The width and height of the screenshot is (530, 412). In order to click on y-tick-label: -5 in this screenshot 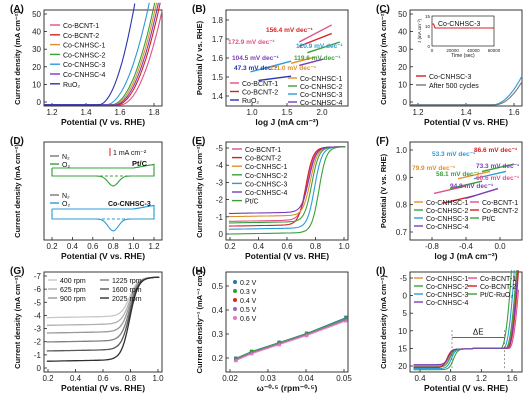, I will do `click(38, 302)`.